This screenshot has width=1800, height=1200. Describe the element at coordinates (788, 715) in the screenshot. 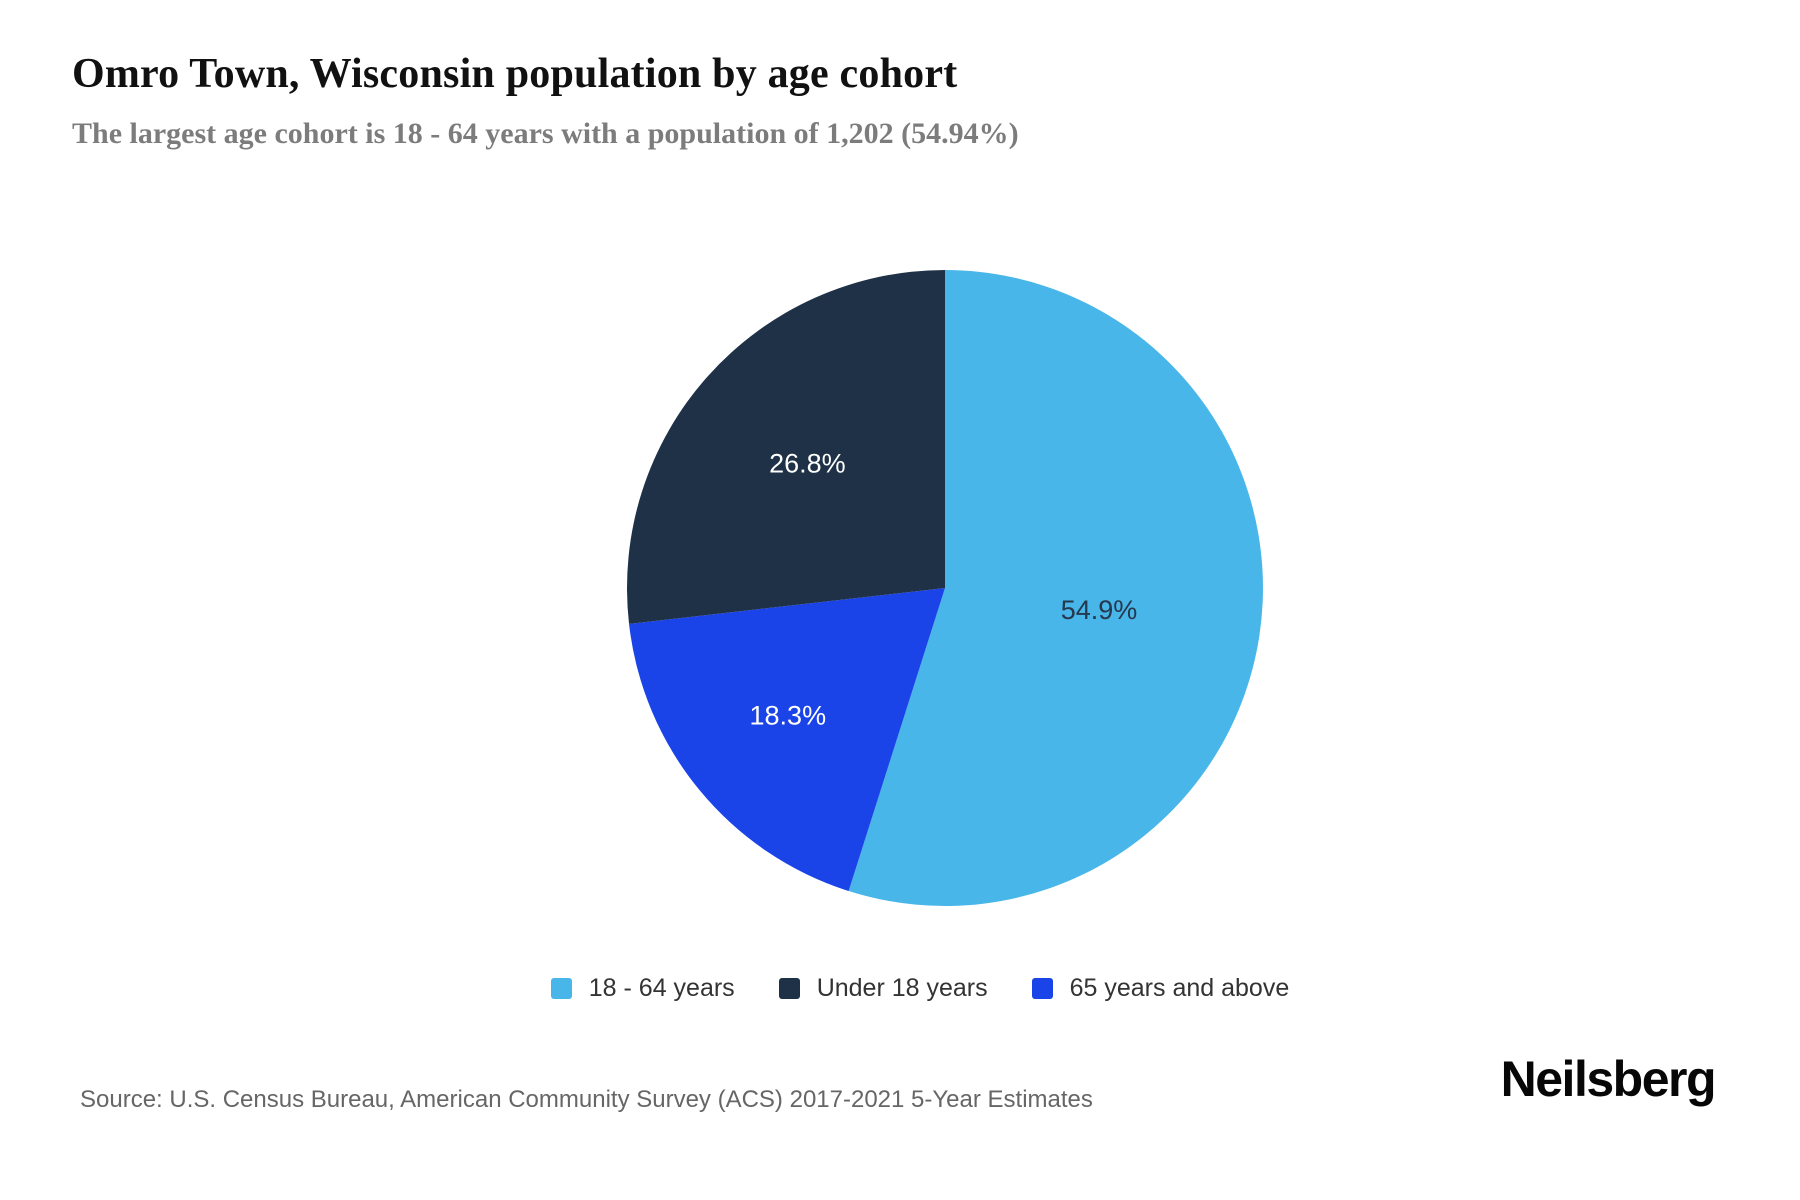

I see `data-label-65-years-and-above: 18.3%` at that location.